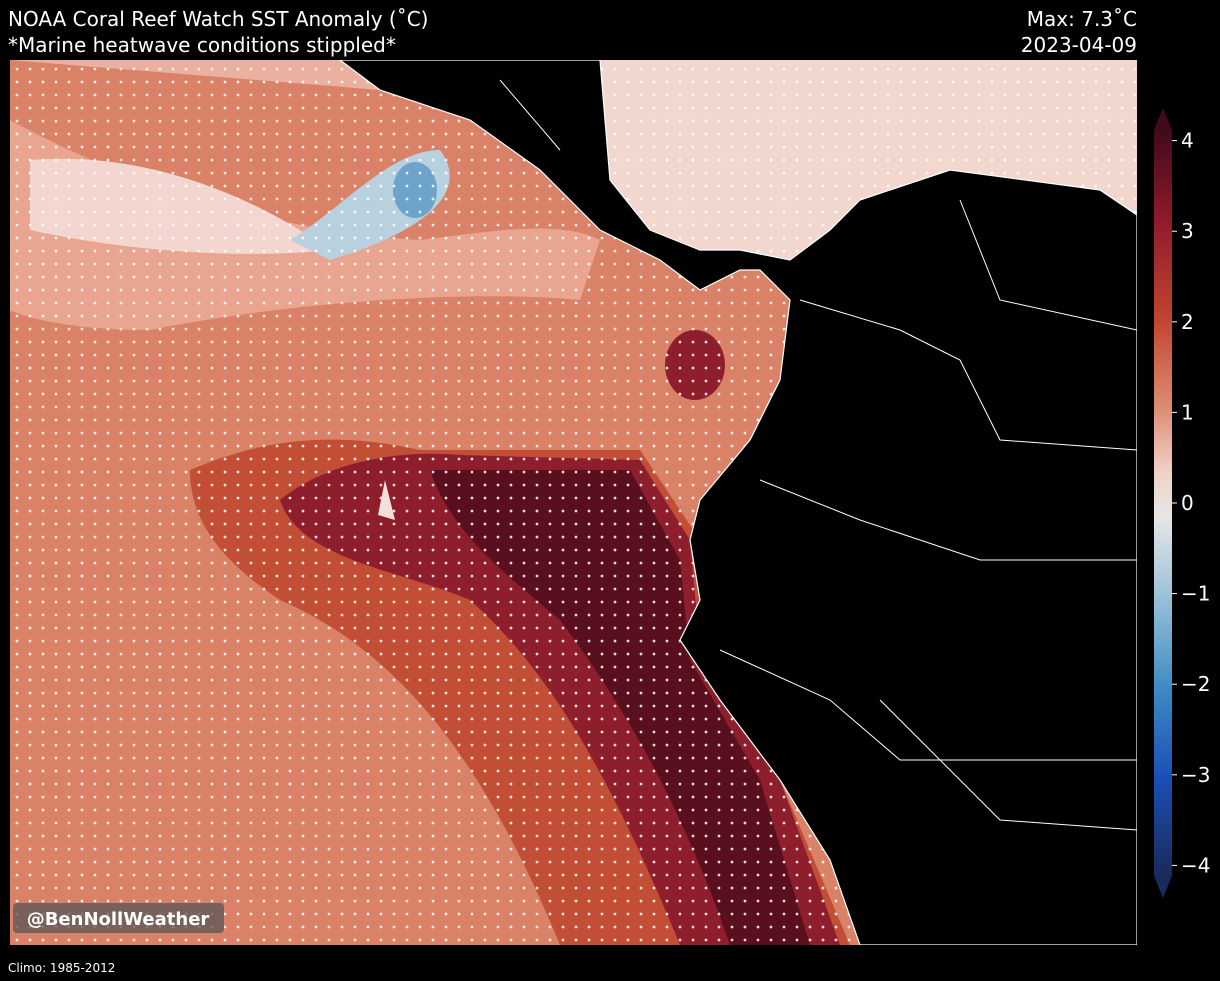 The height and width of the screenshot is (981, 1220). Describe the element at coordinates (1187, 322) in the screenshot. I see `colorbar-tick-label: 2` at that location.